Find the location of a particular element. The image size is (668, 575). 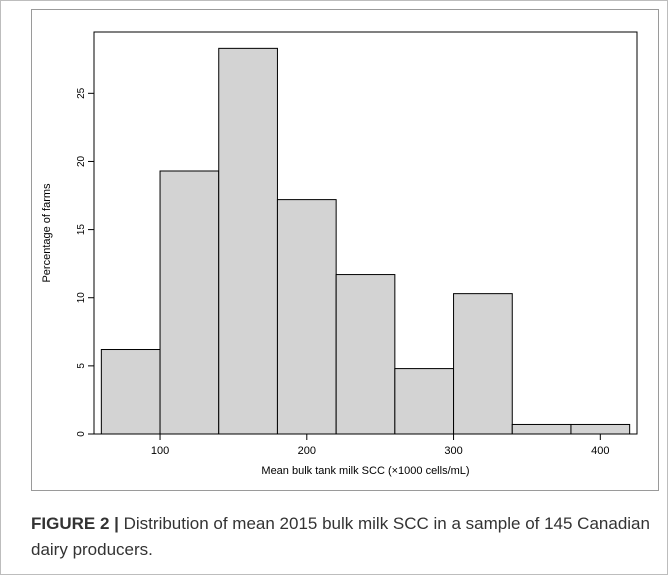

y-tick-label: 10 is located at coordinates (81, 298).